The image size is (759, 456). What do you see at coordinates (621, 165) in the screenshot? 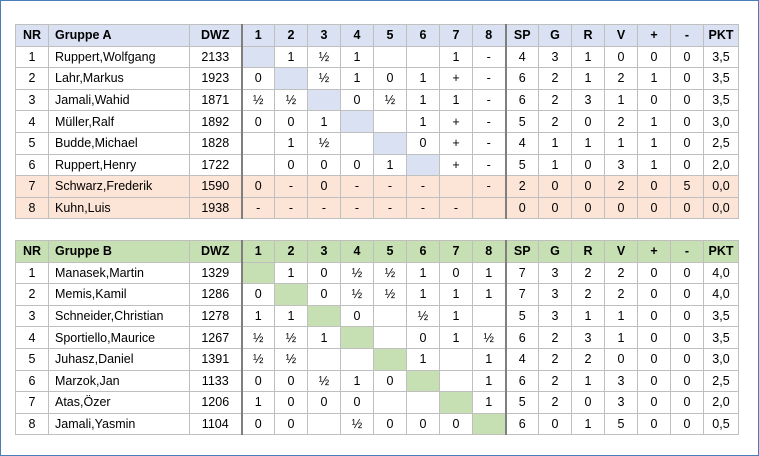
I see `v-cell: 3` at bounding box center [621, 165].